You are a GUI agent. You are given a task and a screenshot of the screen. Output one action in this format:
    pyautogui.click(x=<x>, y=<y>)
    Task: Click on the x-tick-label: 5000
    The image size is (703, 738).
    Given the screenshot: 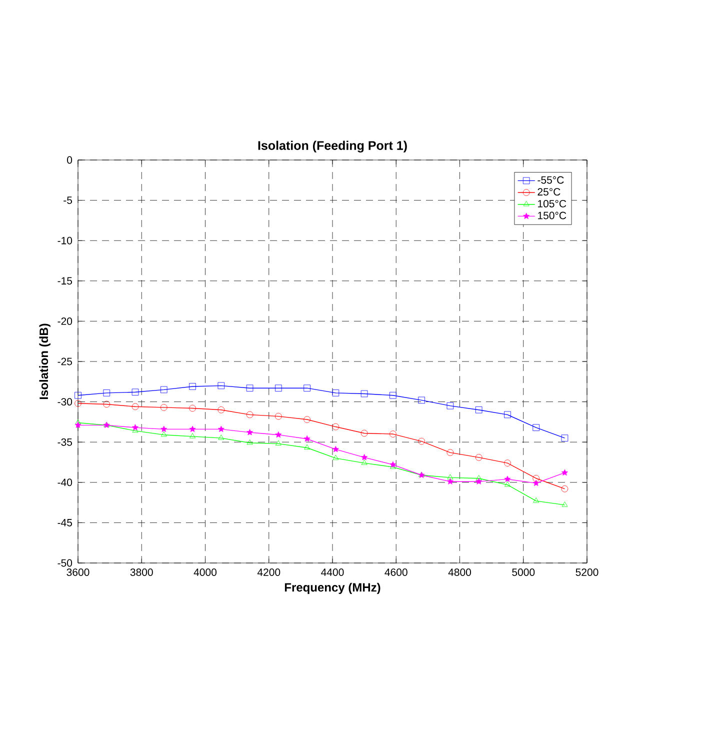 What is the action you would take?
    pyautogui.click(x=523, y=572)
    